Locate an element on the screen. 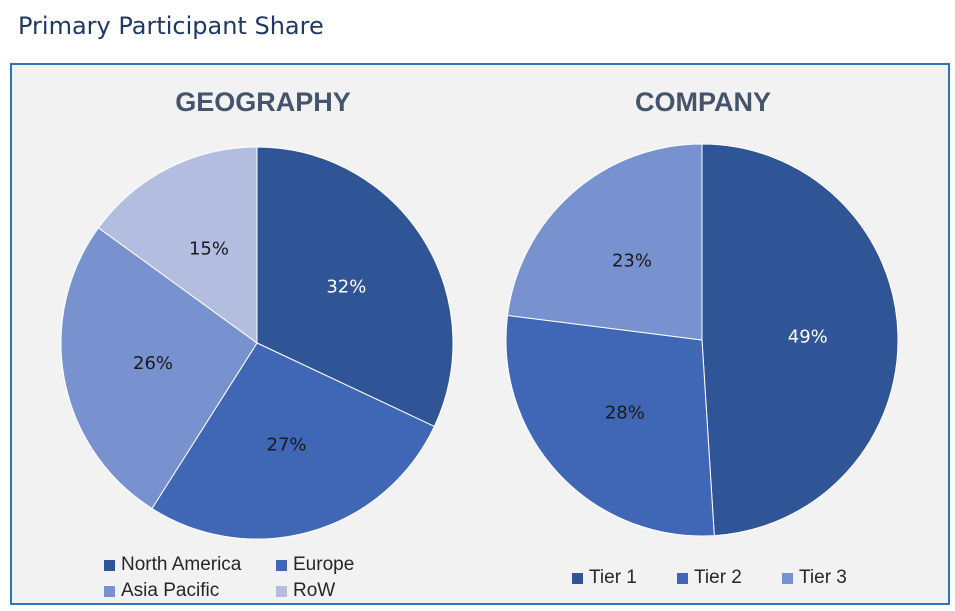 The height and width of the screenshot is (611, 955). geography-slice-europe is located at coordinates (293, 441).